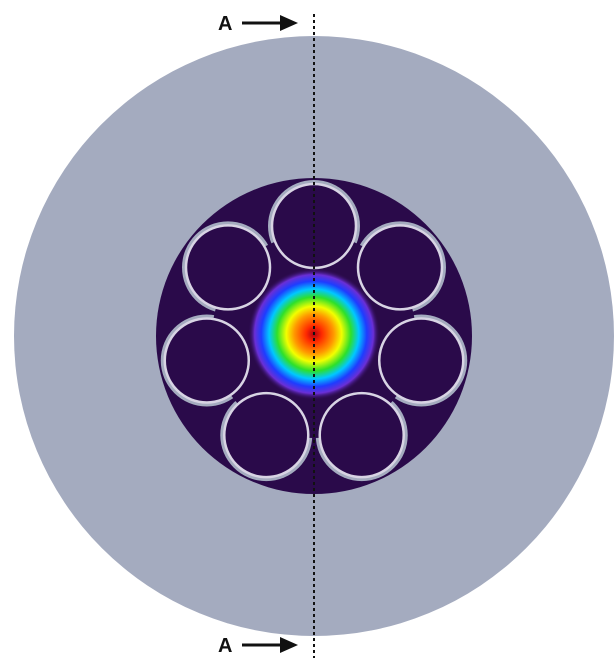  I want to click on section-arrow-top-head, so click(289, 23).